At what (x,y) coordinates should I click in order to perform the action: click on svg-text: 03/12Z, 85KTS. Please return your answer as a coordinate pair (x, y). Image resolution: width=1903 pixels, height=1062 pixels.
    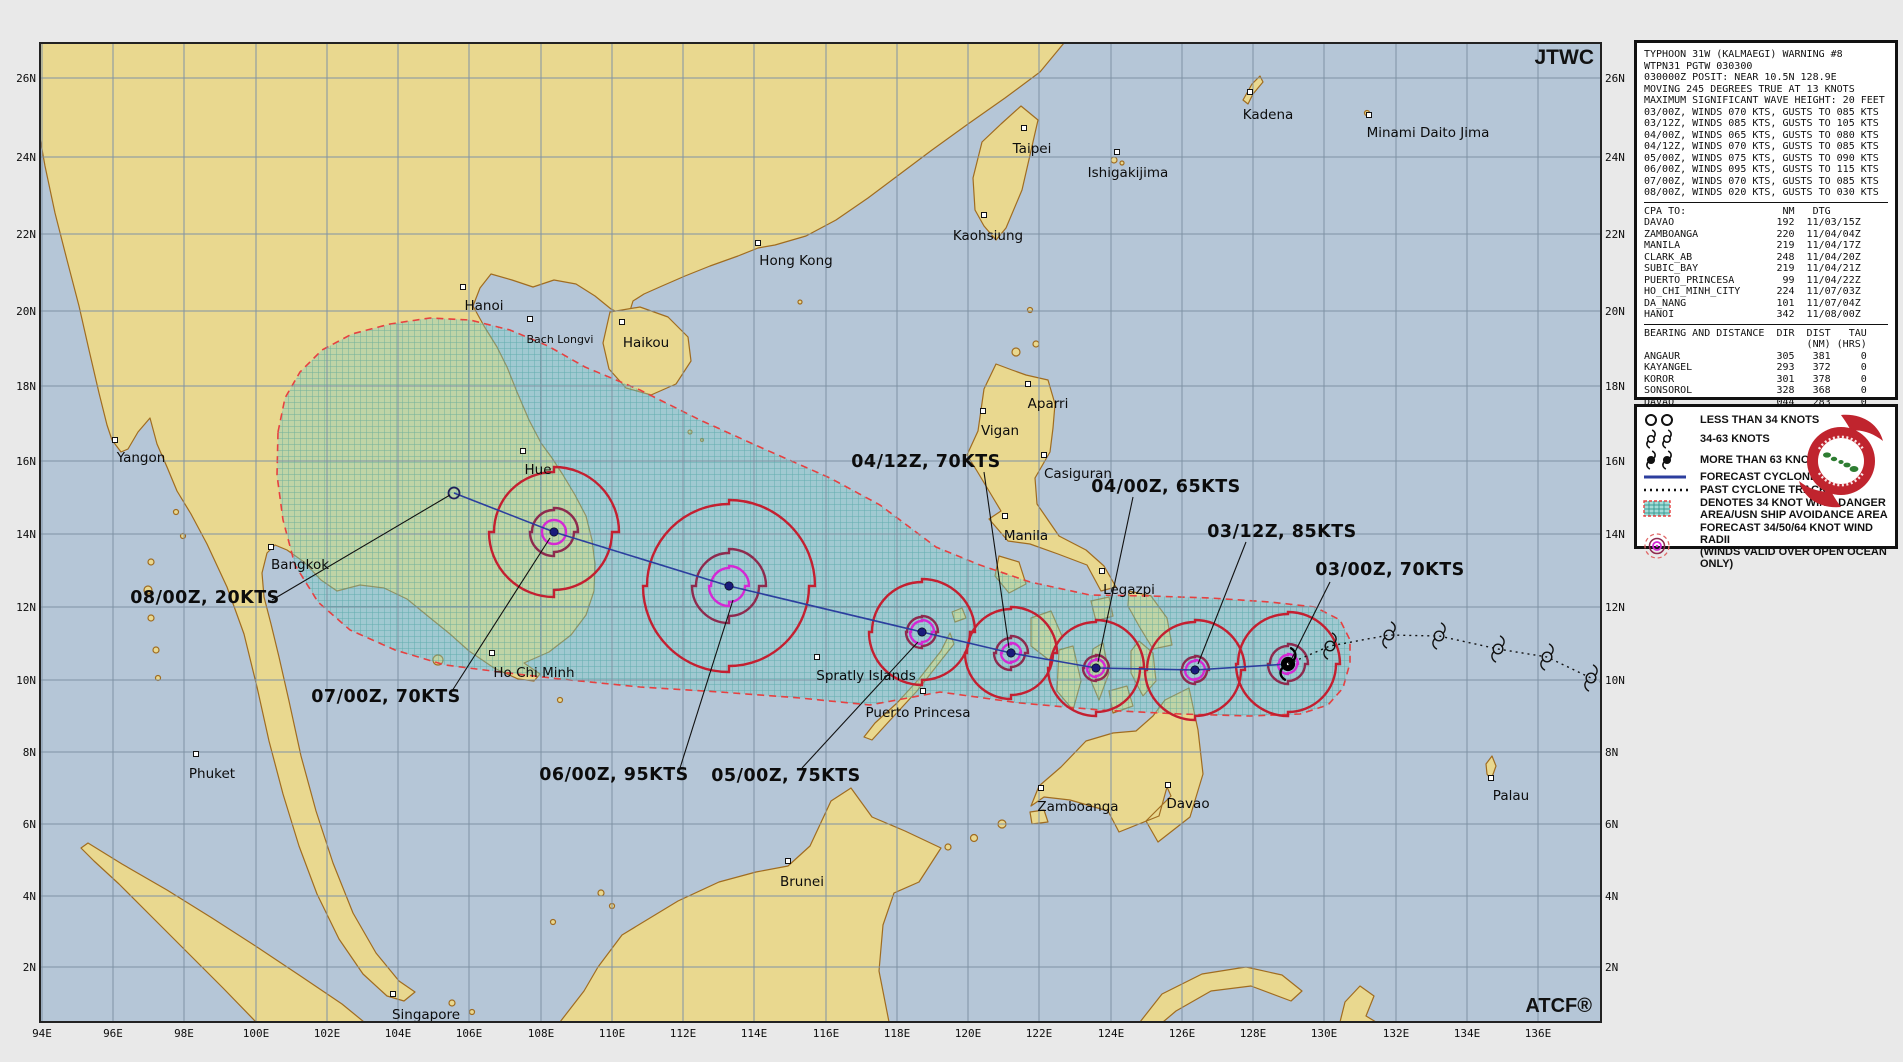
    Looking at the image, I should click on (1281, 532).